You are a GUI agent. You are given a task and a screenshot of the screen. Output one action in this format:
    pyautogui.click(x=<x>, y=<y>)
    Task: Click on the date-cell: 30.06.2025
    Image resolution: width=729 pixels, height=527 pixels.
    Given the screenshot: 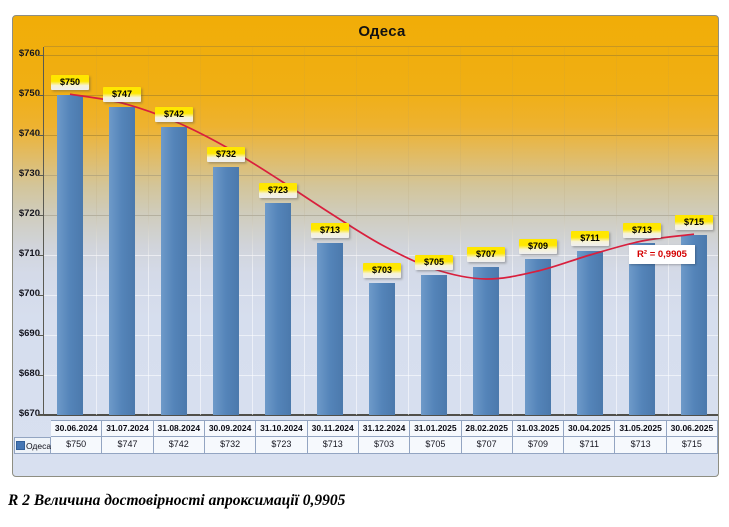 What is the action you would take?
    pyautogui.click(x=692, y=428)
    